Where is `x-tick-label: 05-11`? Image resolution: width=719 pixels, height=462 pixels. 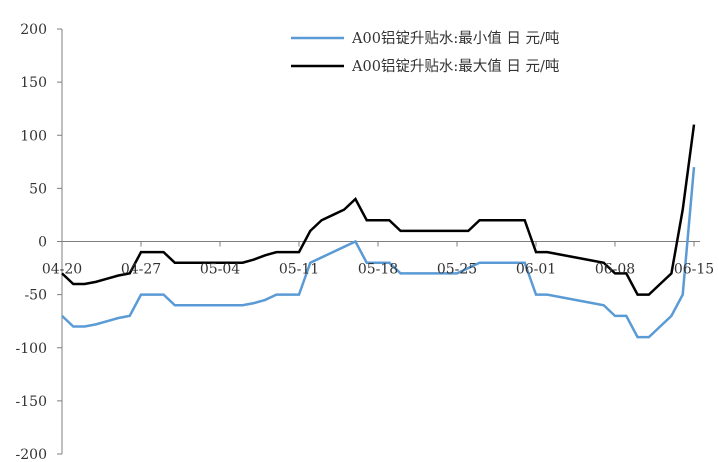 x-tick-label: 05-11 is located at coordinates (299, 270).